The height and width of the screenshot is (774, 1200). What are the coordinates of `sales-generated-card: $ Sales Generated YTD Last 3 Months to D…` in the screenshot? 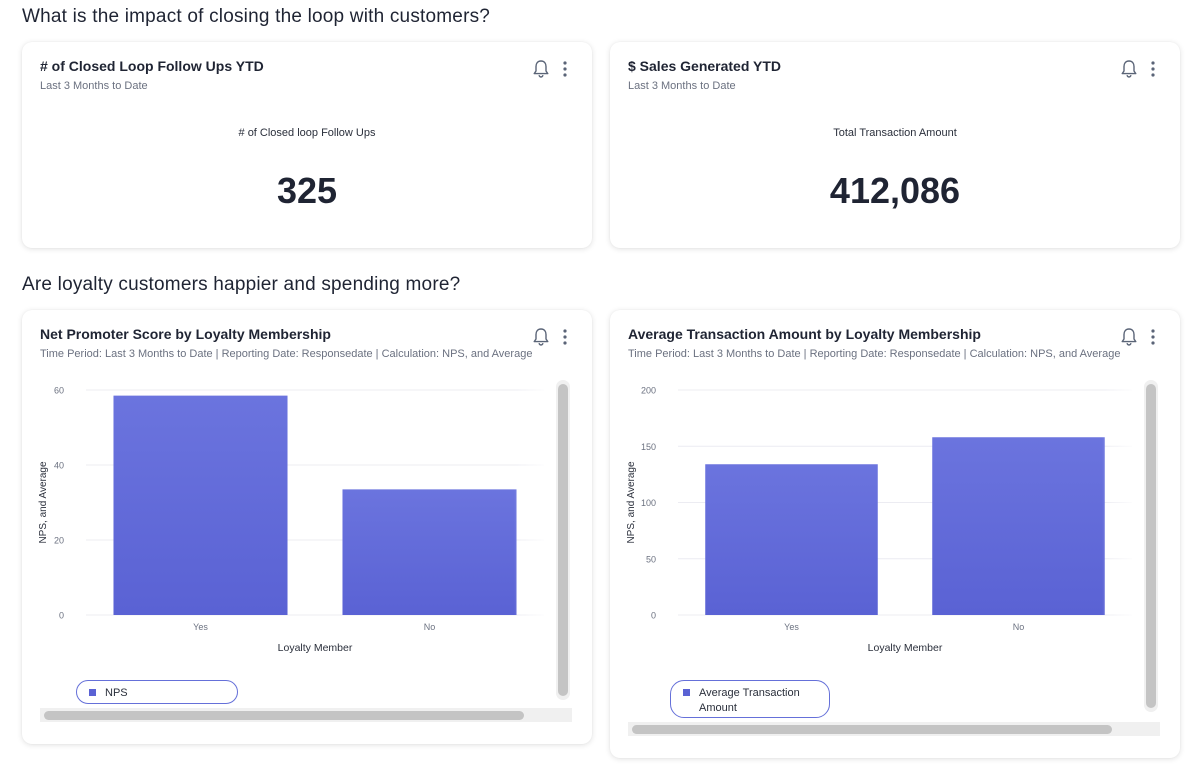 It's located at (895, 145).